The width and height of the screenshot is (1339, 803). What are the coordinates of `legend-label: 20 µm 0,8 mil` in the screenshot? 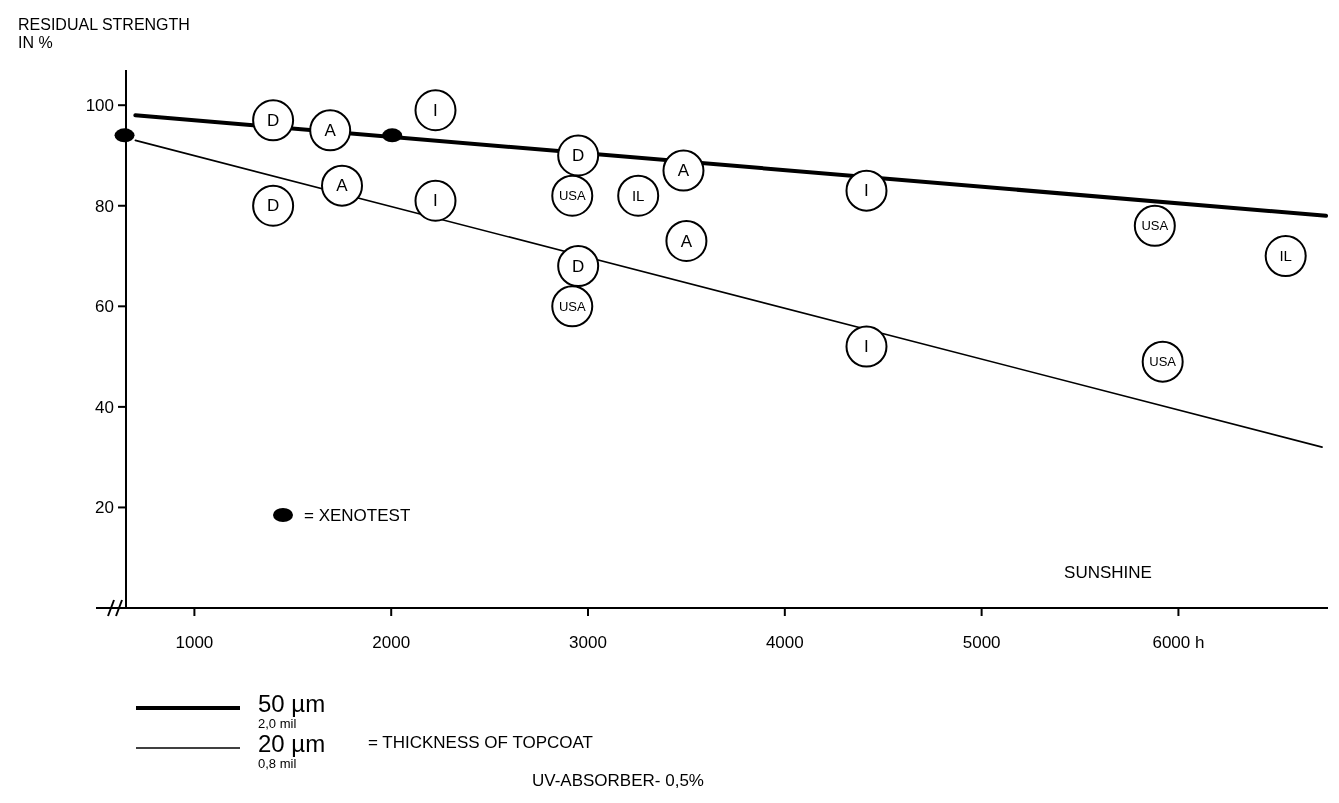 It's located at (292, 750).